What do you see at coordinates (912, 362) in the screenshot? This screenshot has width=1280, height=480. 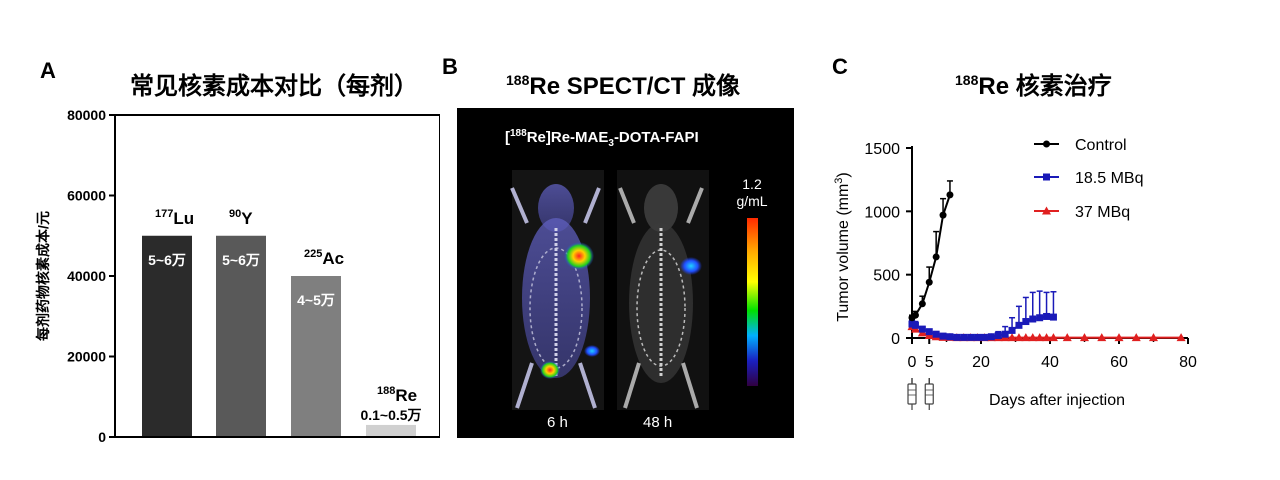 I see `x-tick-label: 0` at bounding box center [912, 362].